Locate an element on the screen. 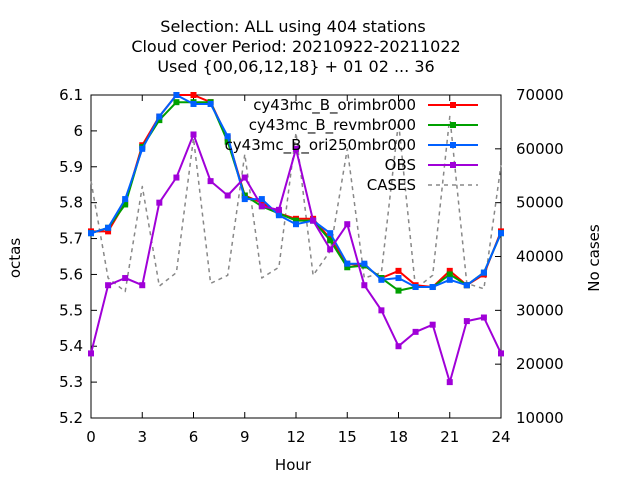  y2-tick-label: 70000 is located at coordinates (540, 95).